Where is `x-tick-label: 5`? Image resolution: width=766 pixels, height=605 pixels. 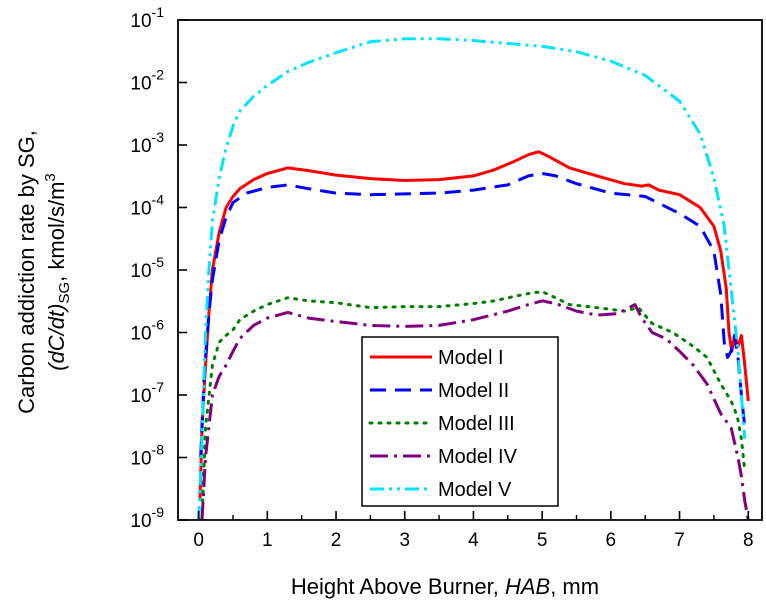
x-tick-label: 5 is located at coordinates (542, 540).